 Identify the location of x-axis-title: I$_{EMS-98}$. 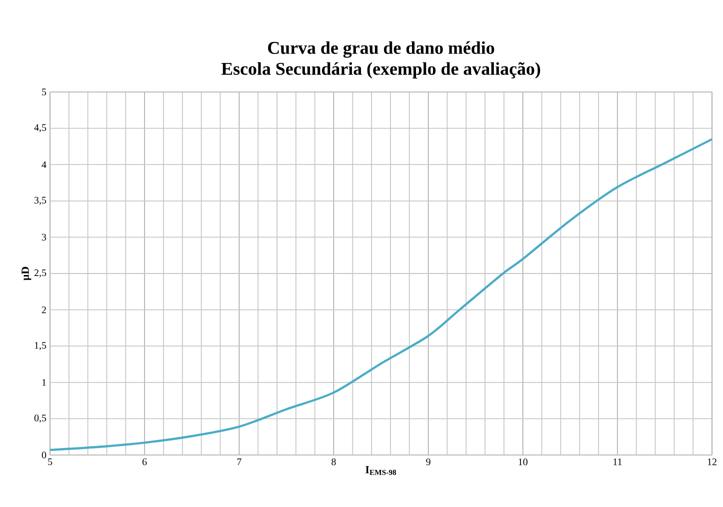
(381, 470).